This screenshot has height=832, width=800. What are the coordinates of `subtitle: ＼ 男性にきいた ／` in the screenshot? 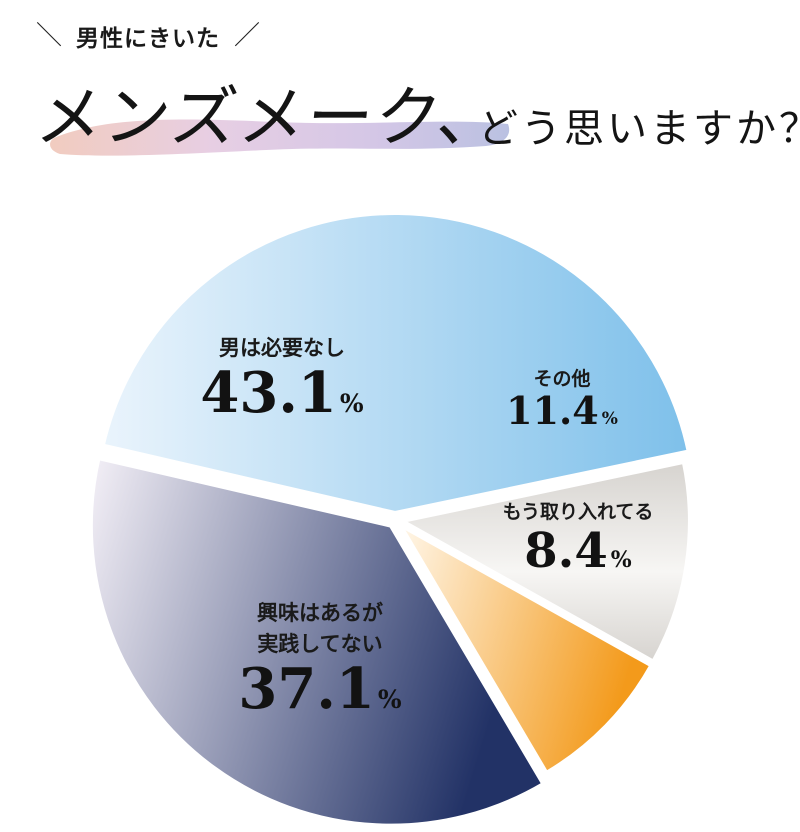 It's located at (148, 36).